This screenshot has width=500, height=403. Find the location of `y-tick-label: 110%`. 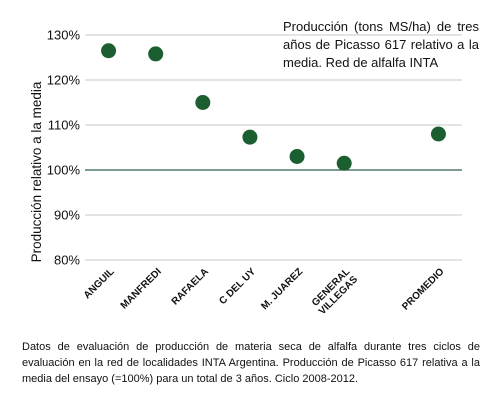

y-tick-label: 110% is located at coordinates (64, 125).